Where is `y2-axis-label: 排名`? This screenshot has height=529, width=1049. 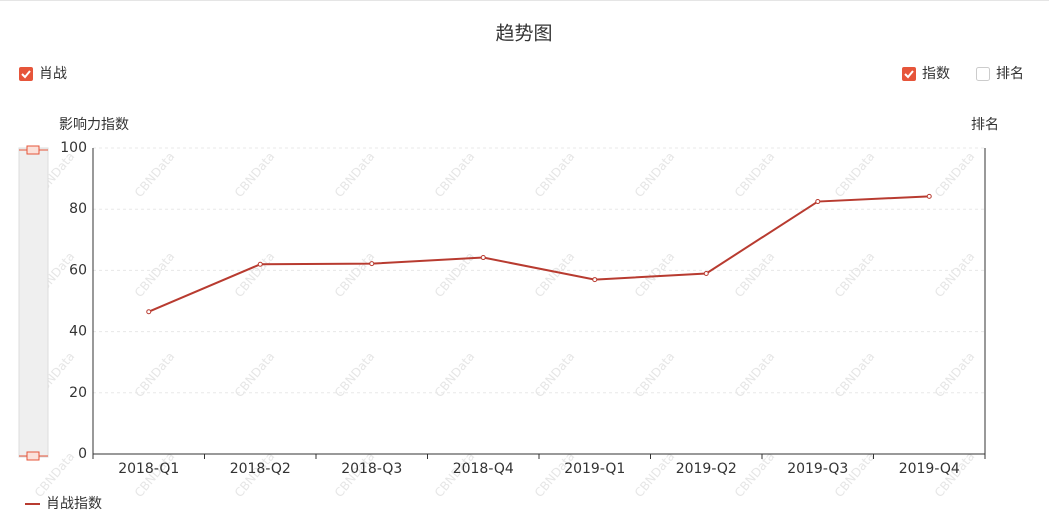
y2-axis-label: 排名 is located at coordinates (985, 125).